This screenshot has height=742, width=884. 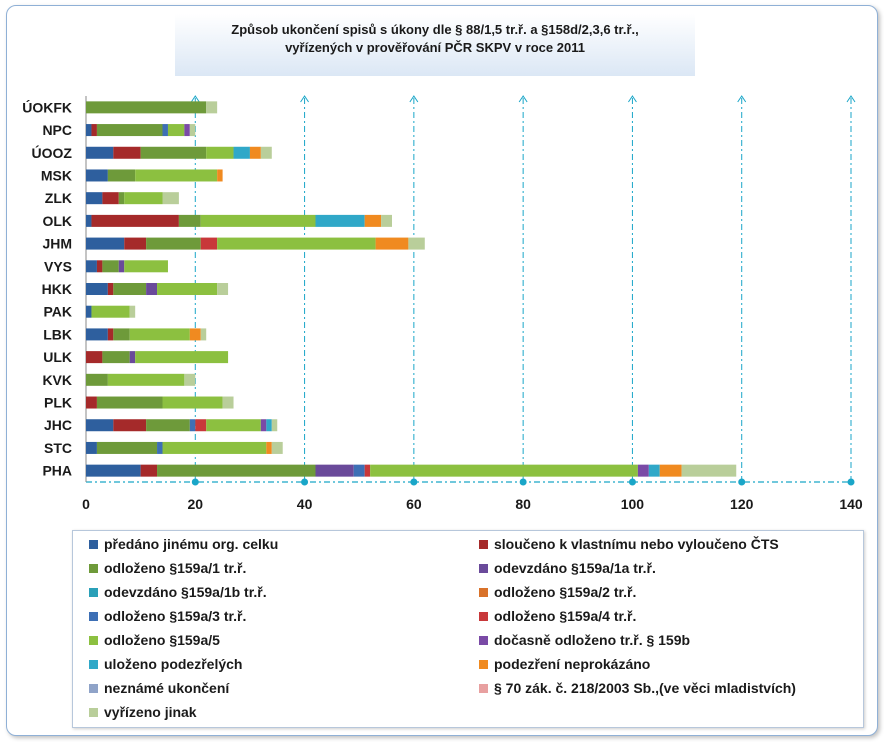 I want to click on x-tick-label: 60, so click(x=414, y=504).